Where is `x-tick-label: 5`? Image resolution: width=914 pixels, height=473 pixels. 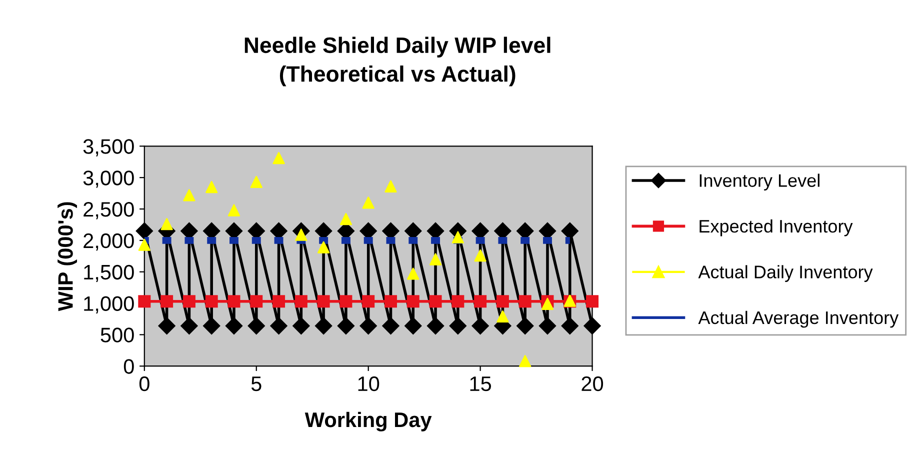 x-tick-label: 5 is located at coordinates (256, 384).